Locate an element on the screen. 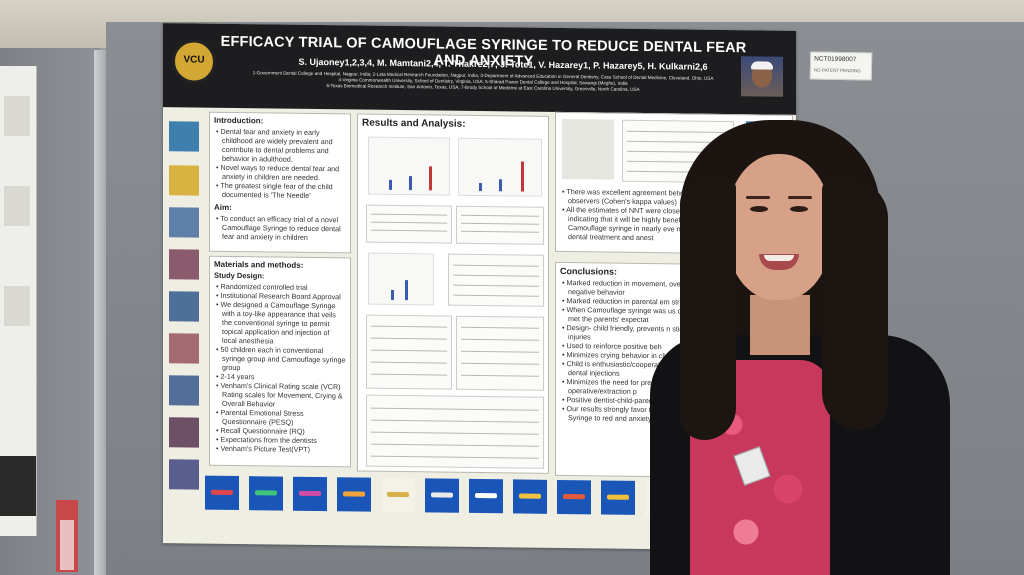 The image size is (1024, 575). results-panel: Results and Analysis: is located at coordinates (453, 293).